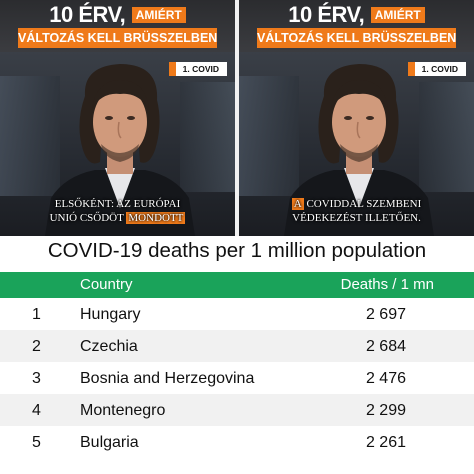 The image size is (474, 474). What do you see at coordinates (237, 346) in the screenshot?
I see `table-row: 2 Czechia 2 684` at bounding box center [237, 346].